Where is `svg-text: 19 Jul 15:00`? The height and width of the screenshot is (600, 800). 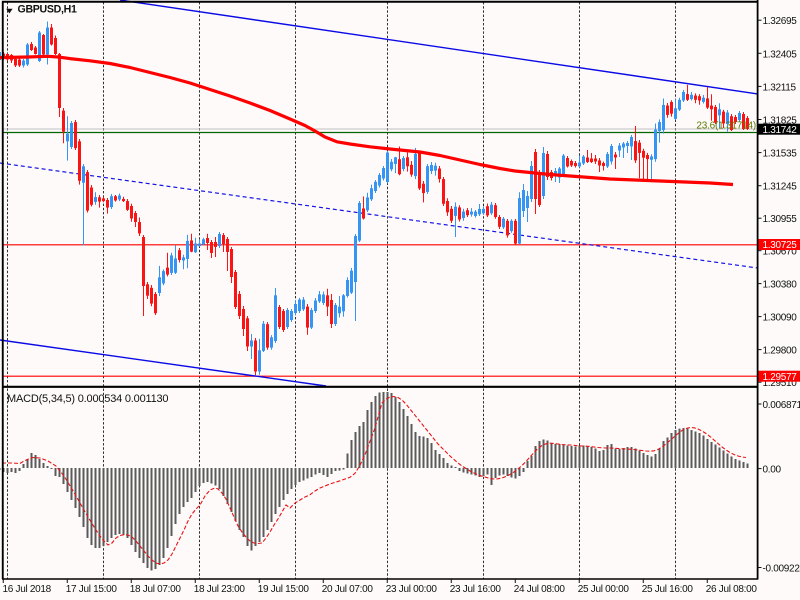 svg-text: 19 Jul 15:00 is located at coordinates (284, 589).